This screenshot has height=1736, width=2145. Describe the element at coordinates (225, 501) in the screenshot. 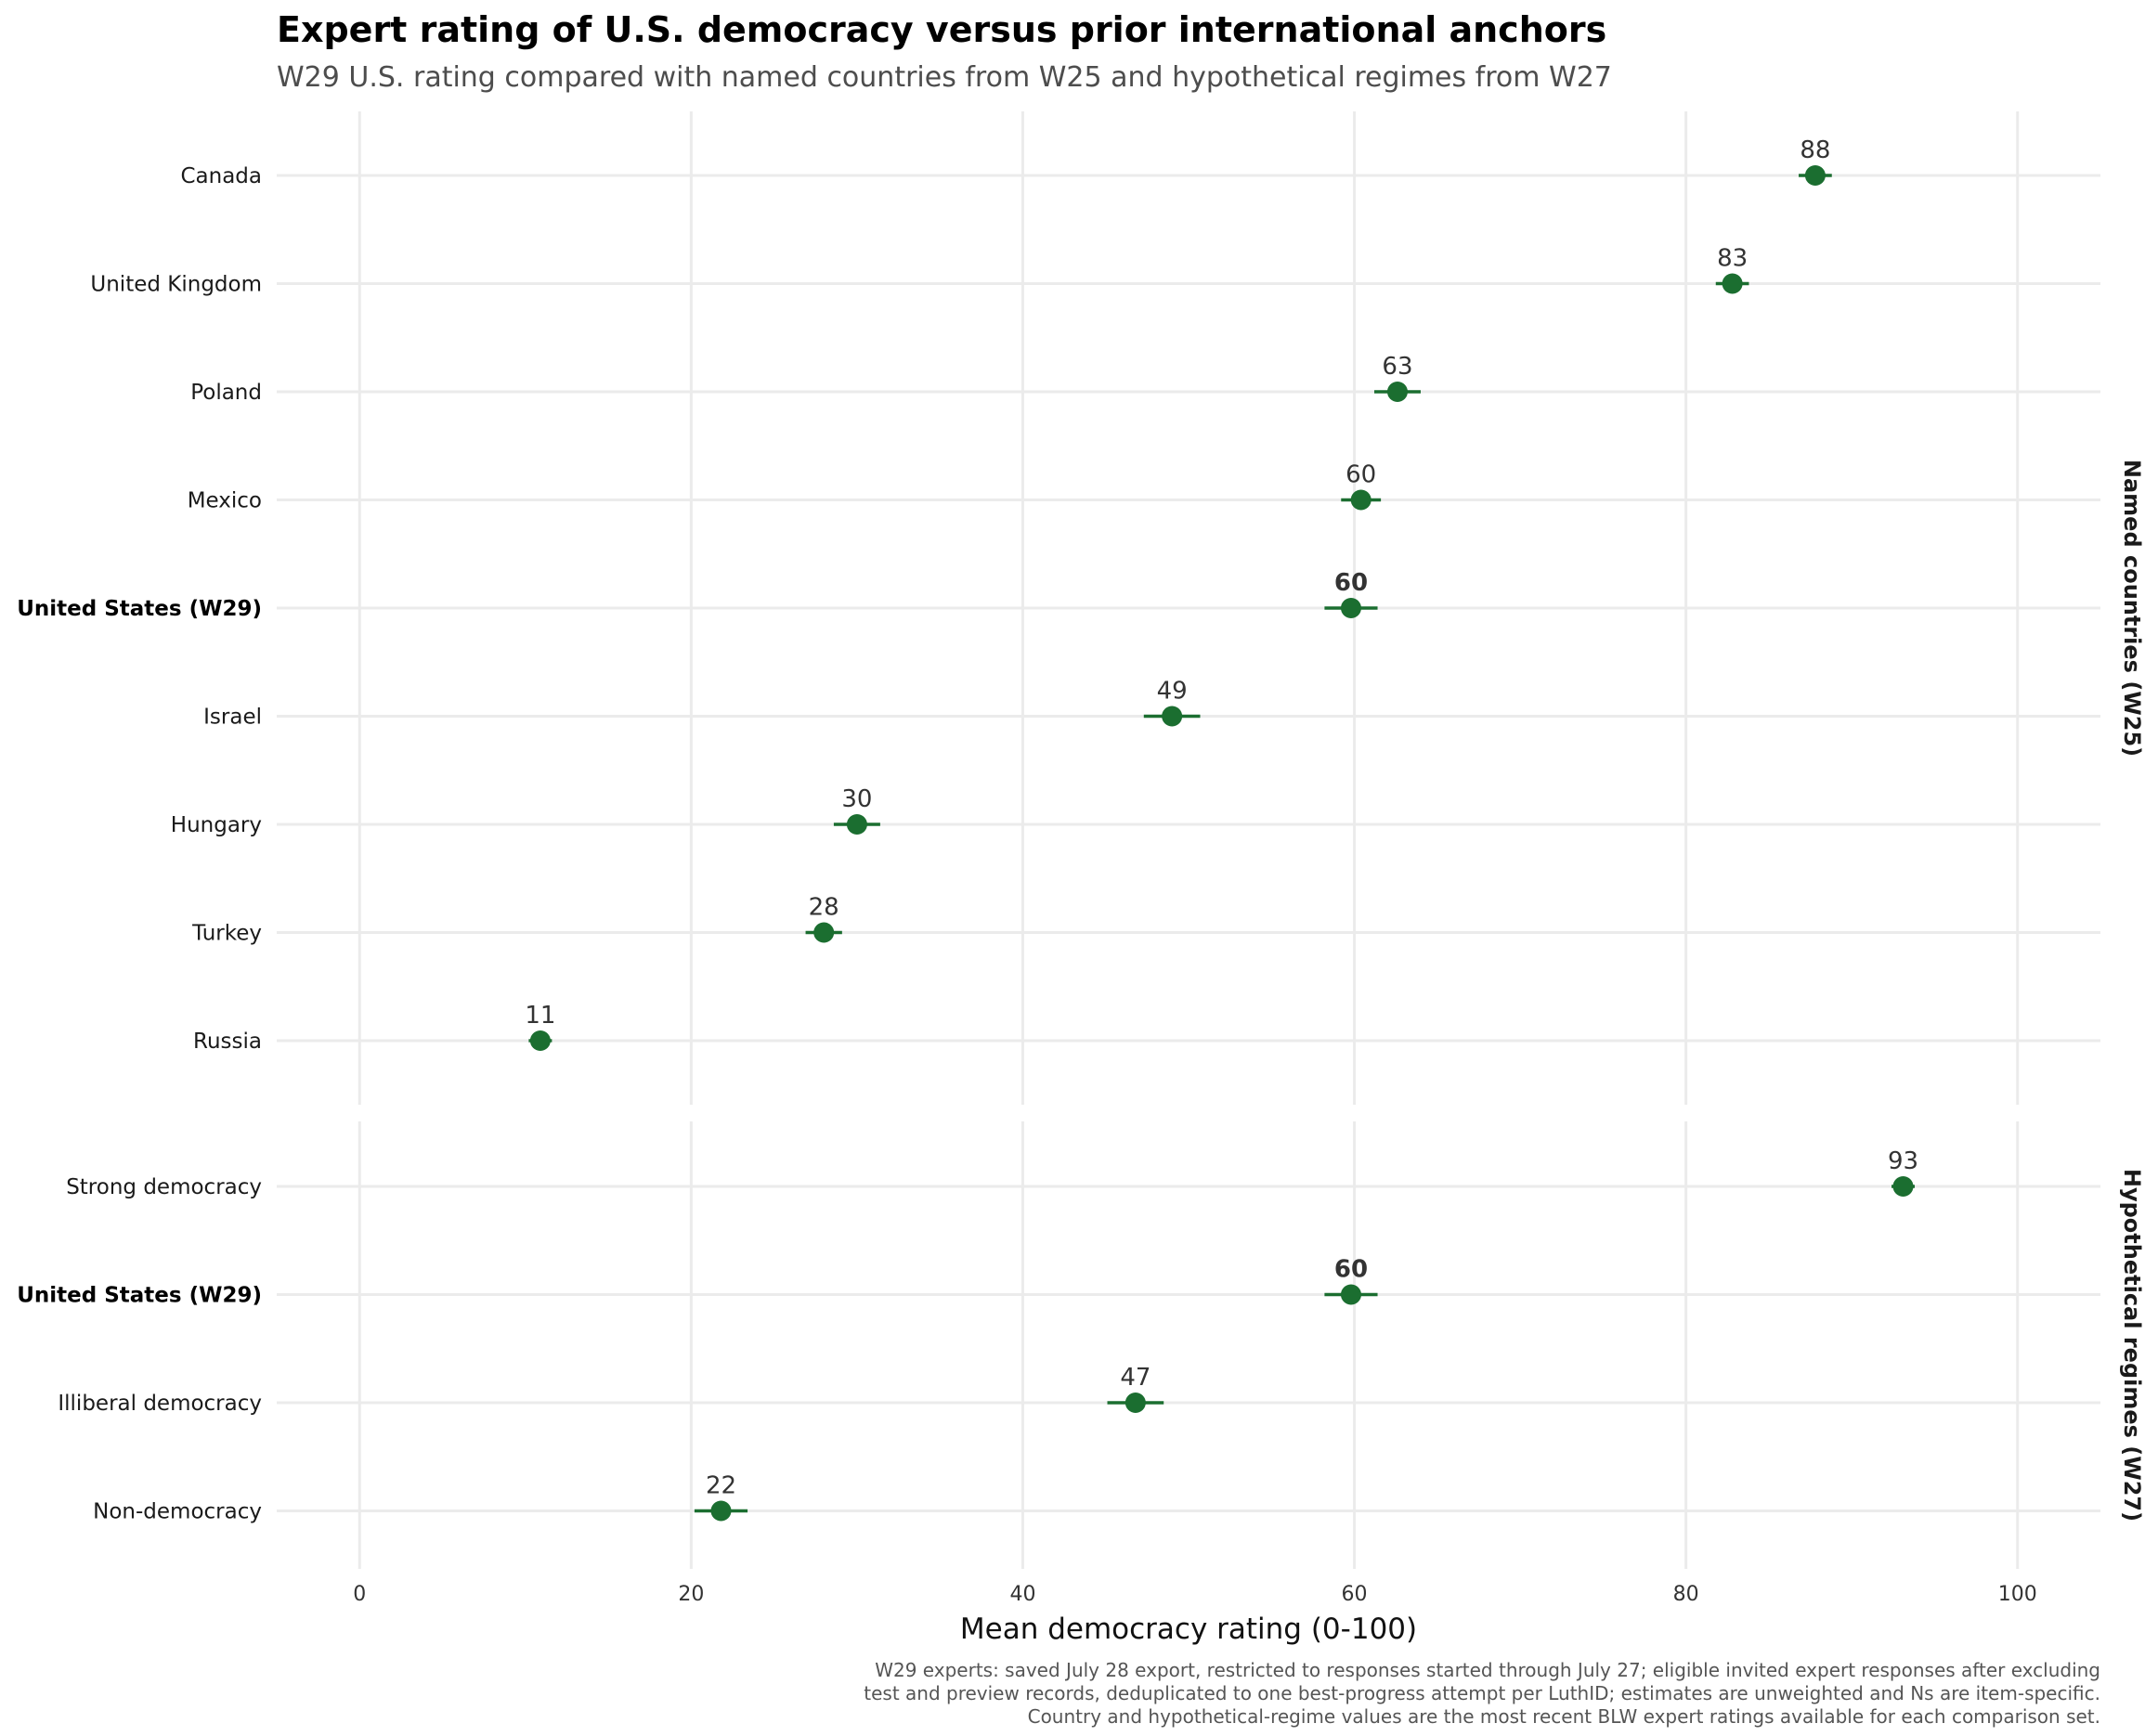

I see `y-tick-label: Mexico` at that location.